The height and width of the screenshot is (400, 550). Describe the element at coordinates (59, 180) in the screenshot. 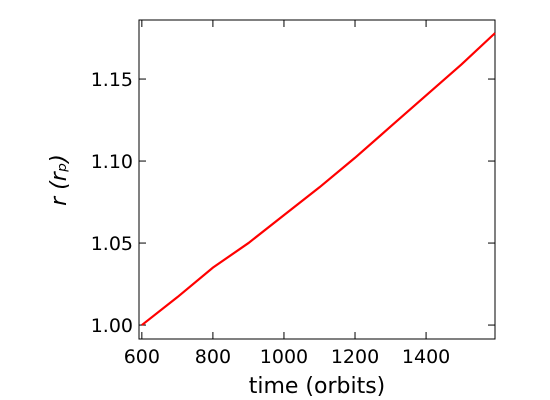

I see `y-axis-label: r (rₚ)` at that location.